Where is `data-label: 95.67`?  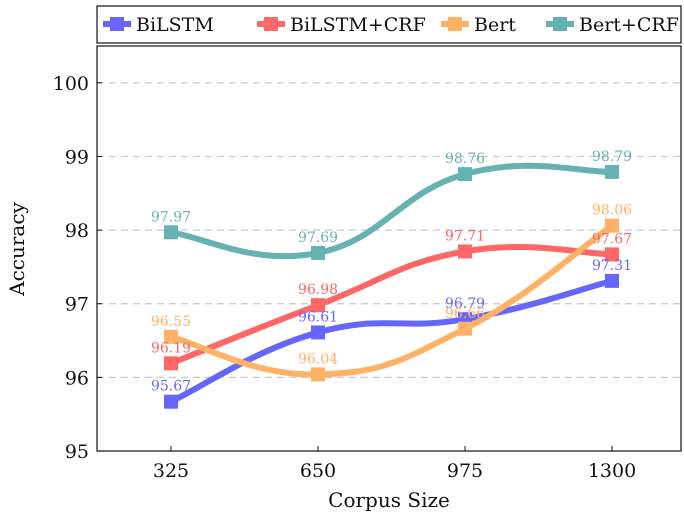 data-label: 95.67 is located at coordinates (171, 387).